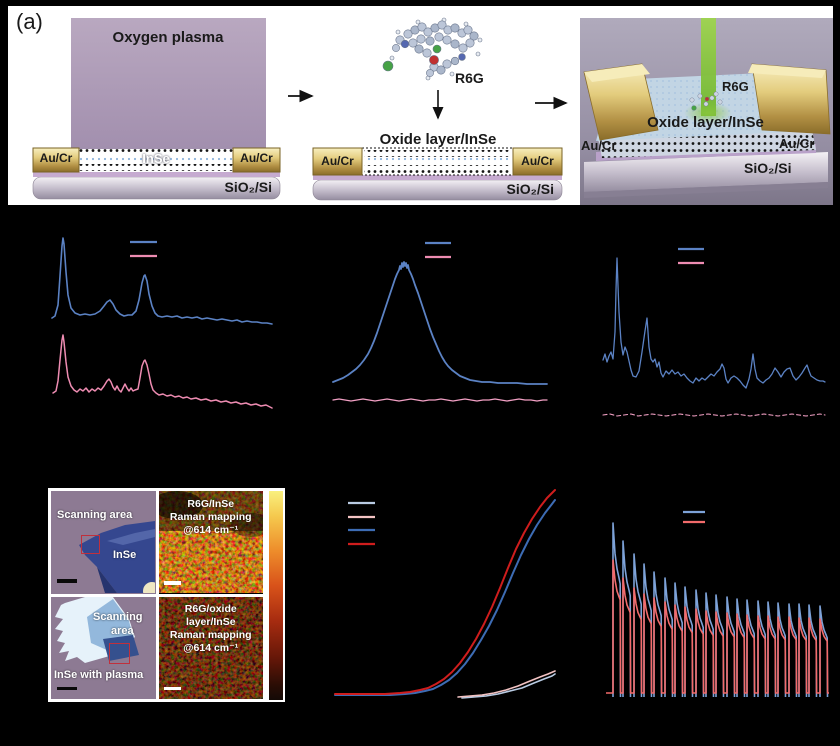  Describe the element at coordinates (706, 190) in the screenshot. I see `substrate-shadow` at that location.